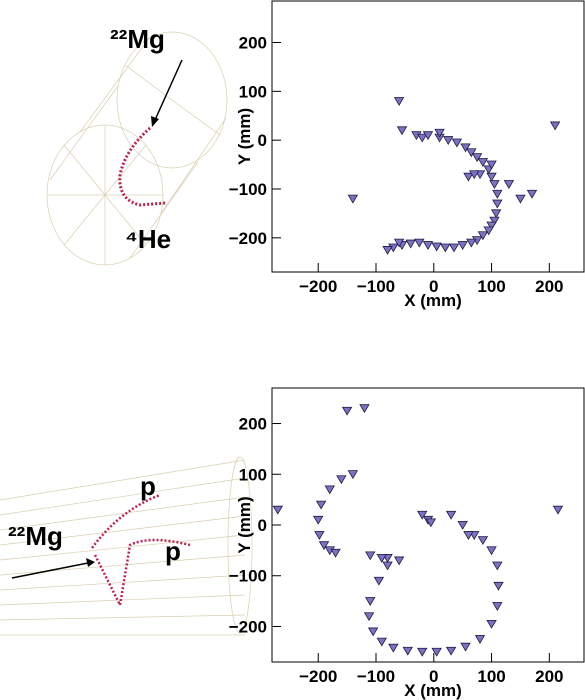 The width and height of the screenshot is (585, 700). I want to click on detector-illustration-bottom, so click(126, 546).